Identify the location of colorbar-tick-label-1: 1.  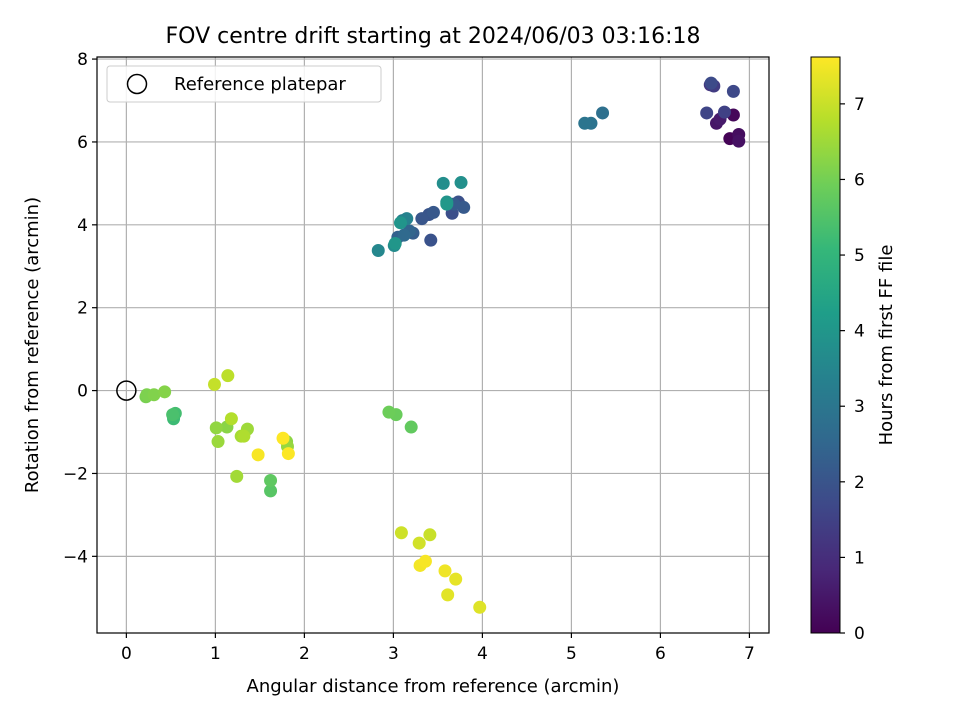
(859, 558).